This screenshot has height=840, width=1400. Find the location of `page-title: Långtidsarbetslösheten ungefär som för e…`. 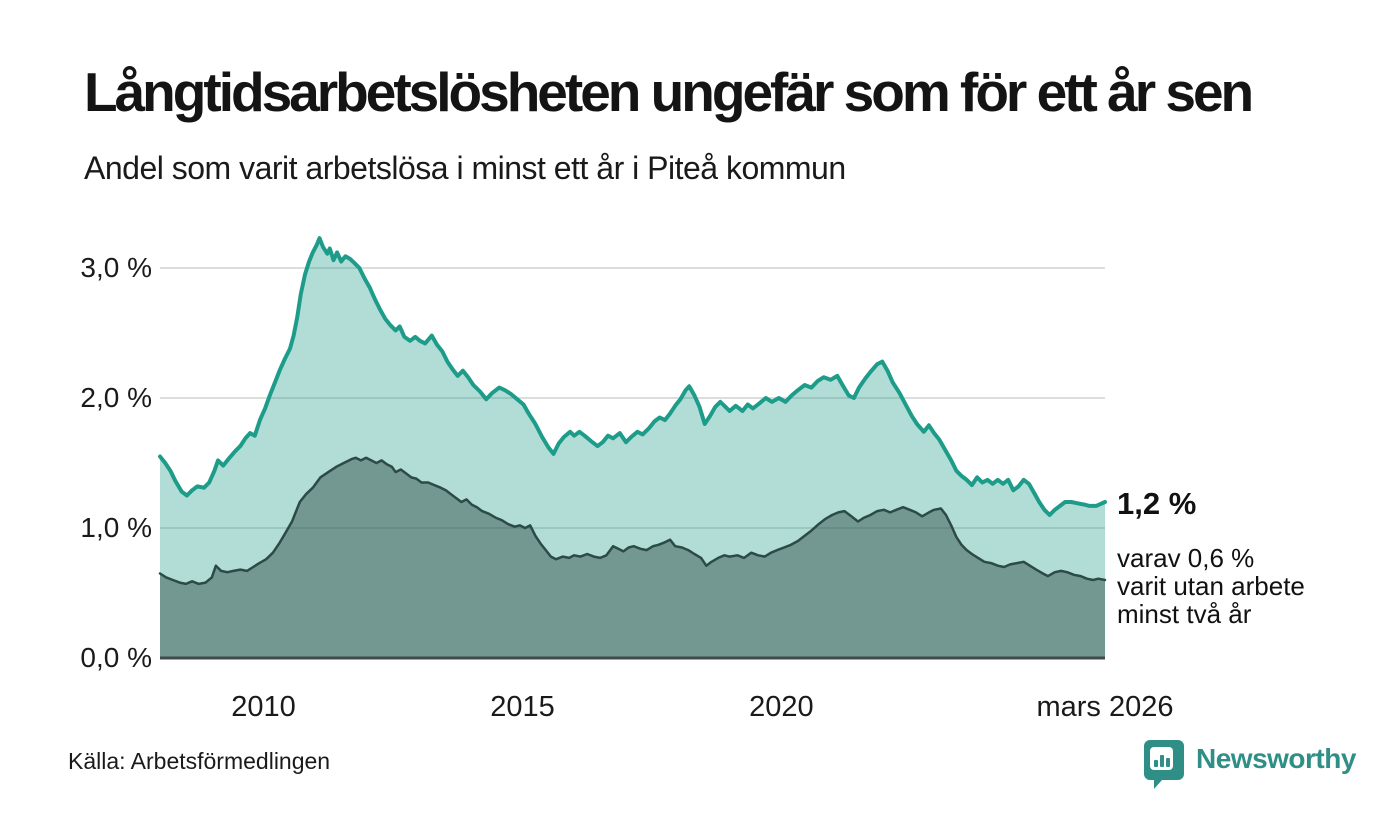

page-title: Långtidsarbetslösheten ungefär som för e… is located at coordinates (669, 92).